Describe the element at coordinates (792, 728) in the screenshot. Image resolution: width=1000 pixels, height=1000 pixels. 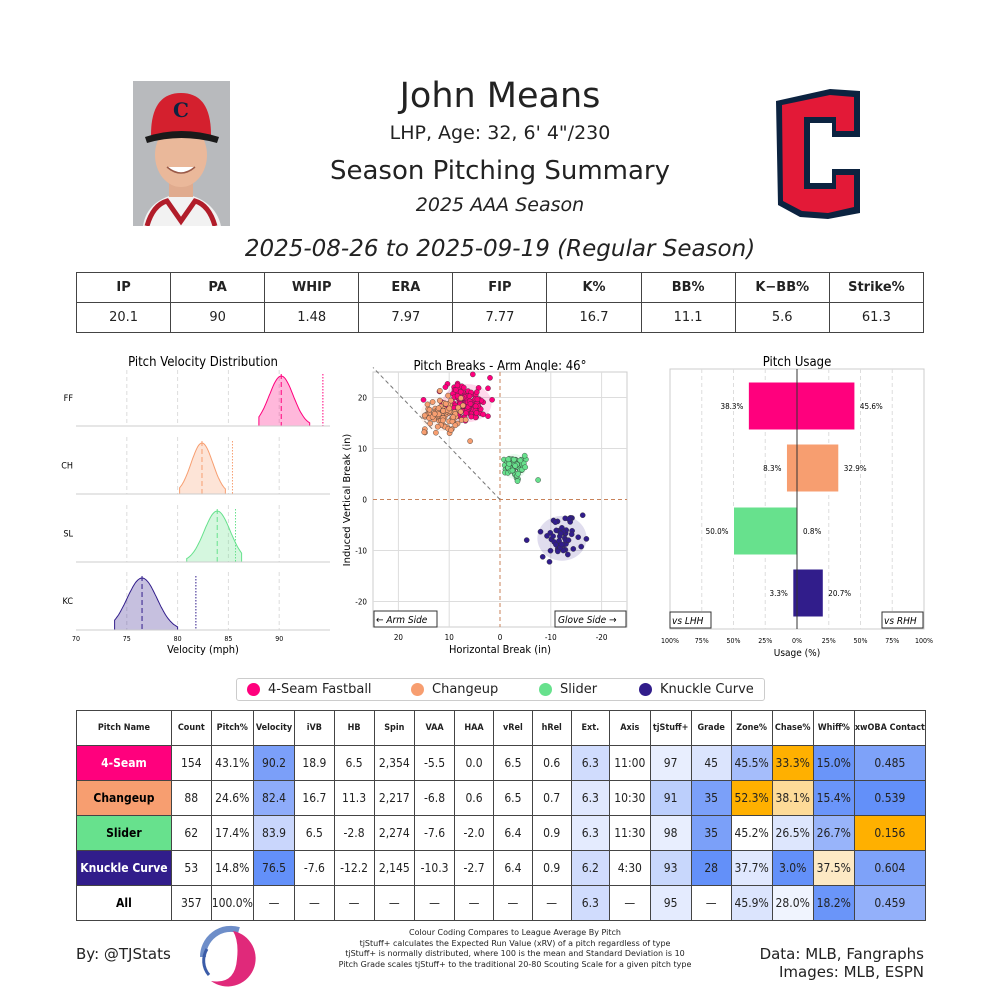
I see `column-header: Chase%` at that location.